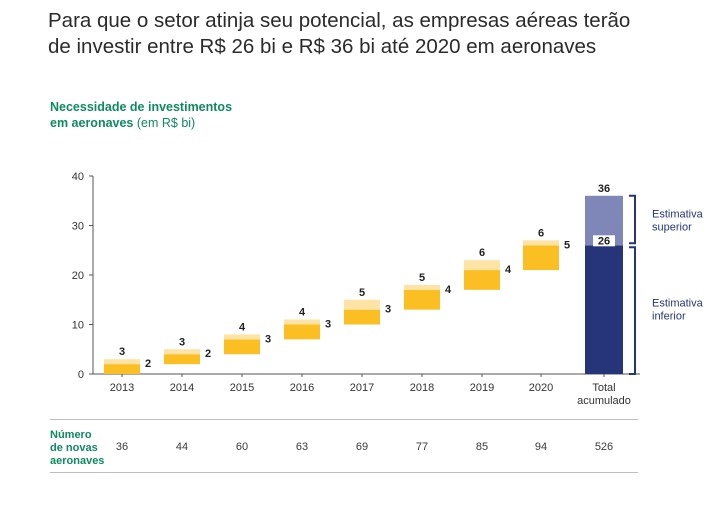 The height and width of the screenshot is (505, 722). What do you see at coordinates (344, 419) in the screenshot?
I see `table-top-rule` at bounding box center [344, 419].